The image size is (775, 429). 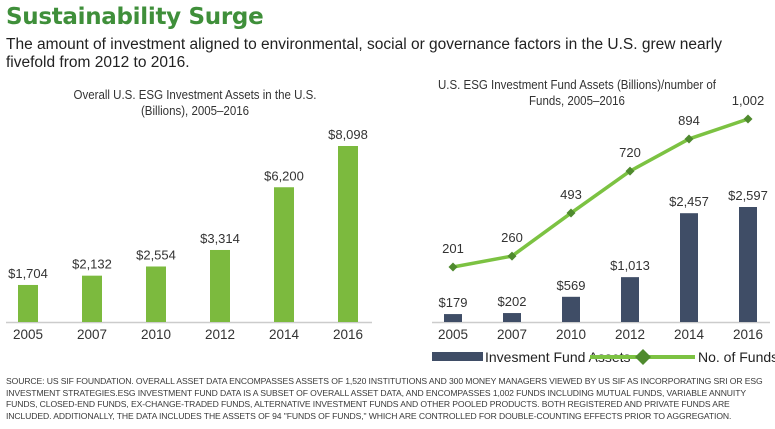 What do you see at coordinates (28, 303) in the screenshot?
I see `left-bar-2005` at bounding box center [28, 303].